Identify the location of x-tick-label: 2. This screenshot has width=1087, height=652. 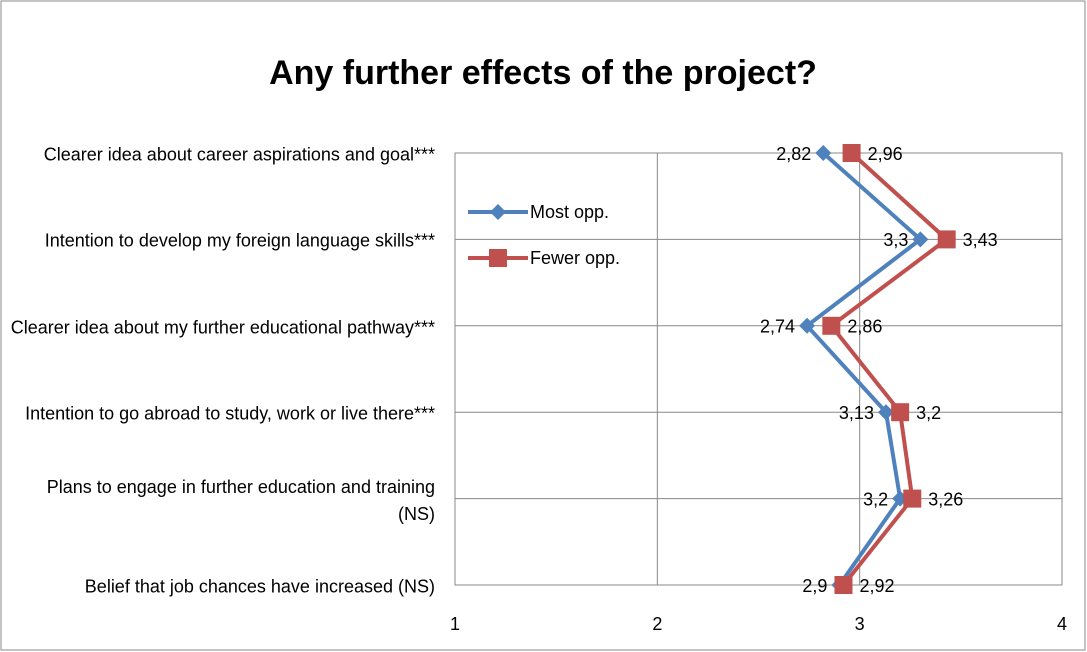
(657, 624).